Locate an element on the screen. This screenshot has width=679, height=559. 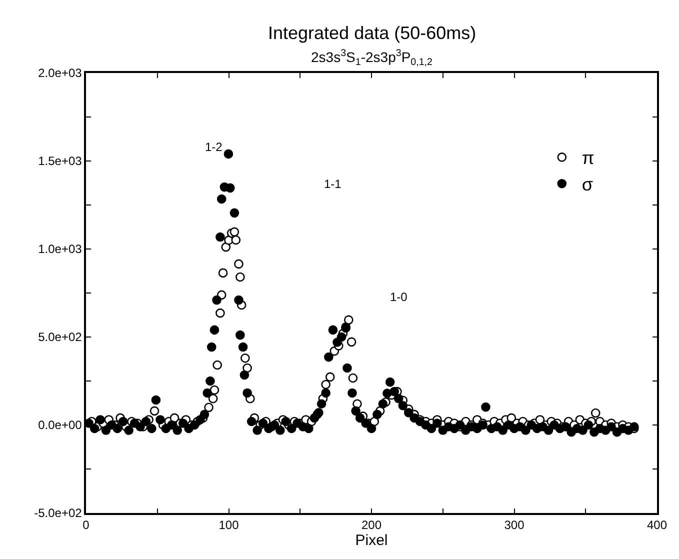
chart-subtitle: 2s3s$^{3}$S$_{1}$-2s3p$^{3}$P$_{0,1,2}$ is located at coordinates (371, 58).